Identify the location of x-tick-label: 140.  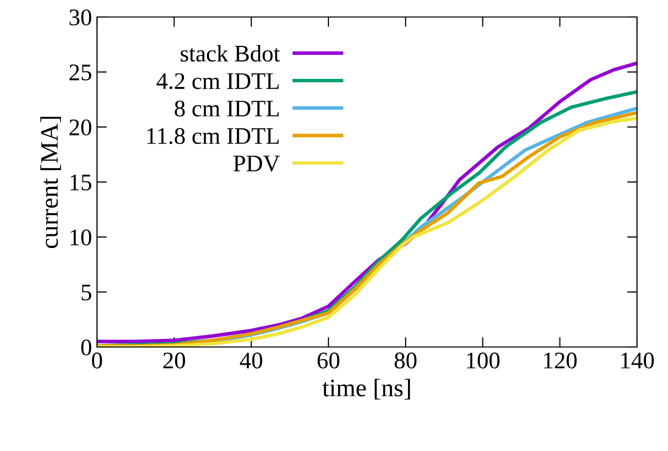
(637, 360).